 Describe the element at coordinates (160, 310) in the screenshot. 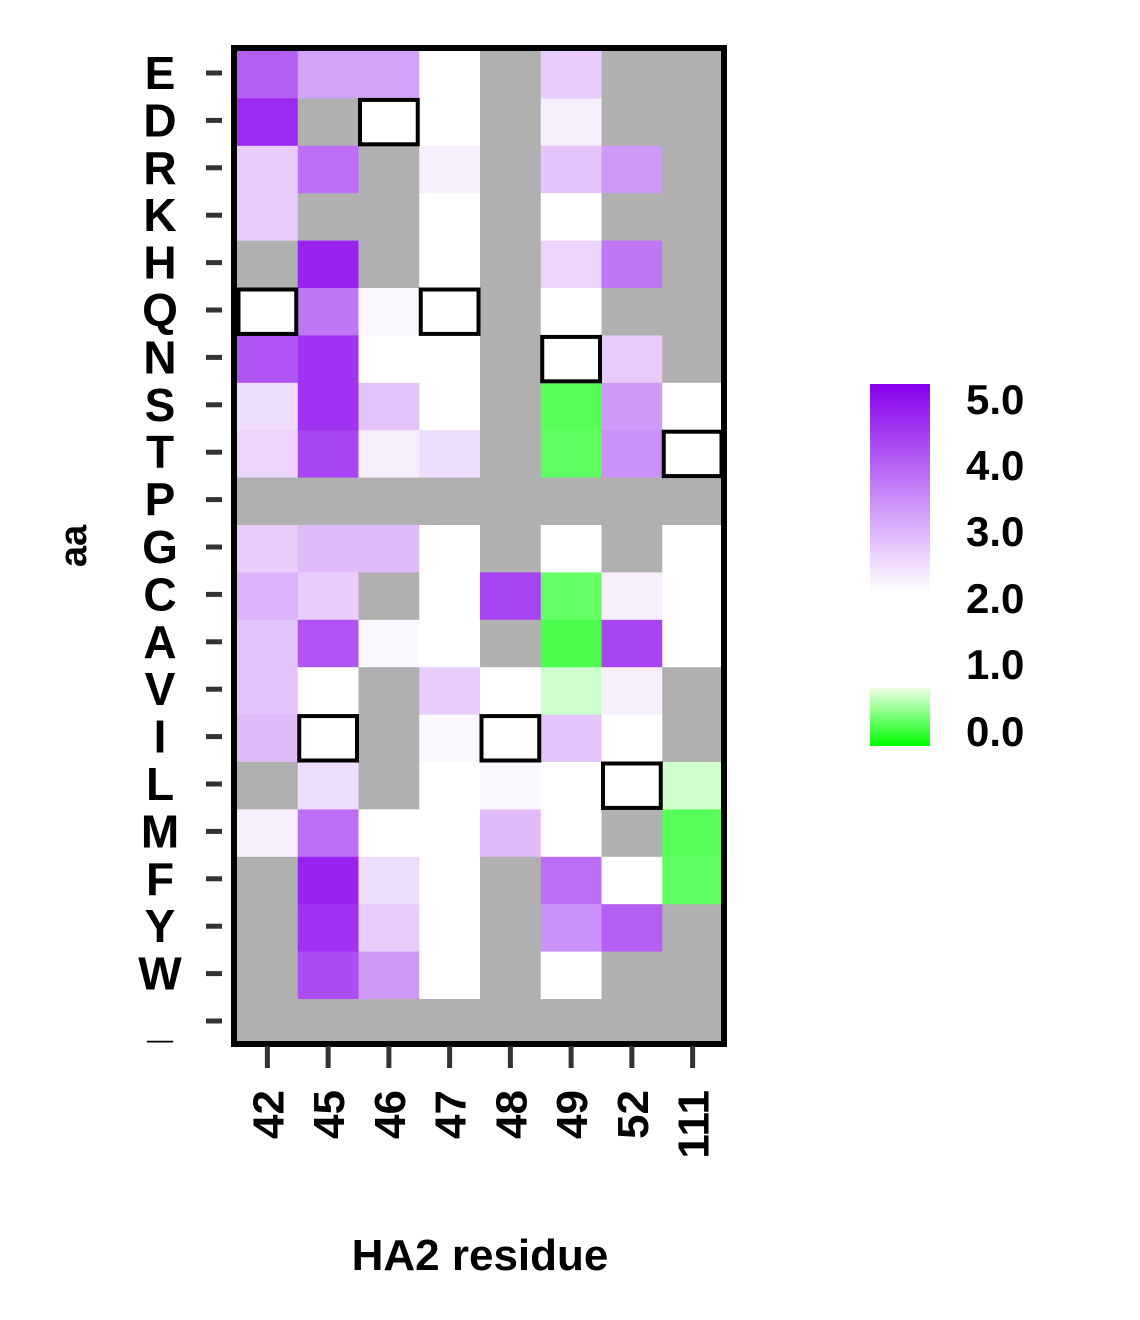

I see `y-tick-label: Q` at that location.